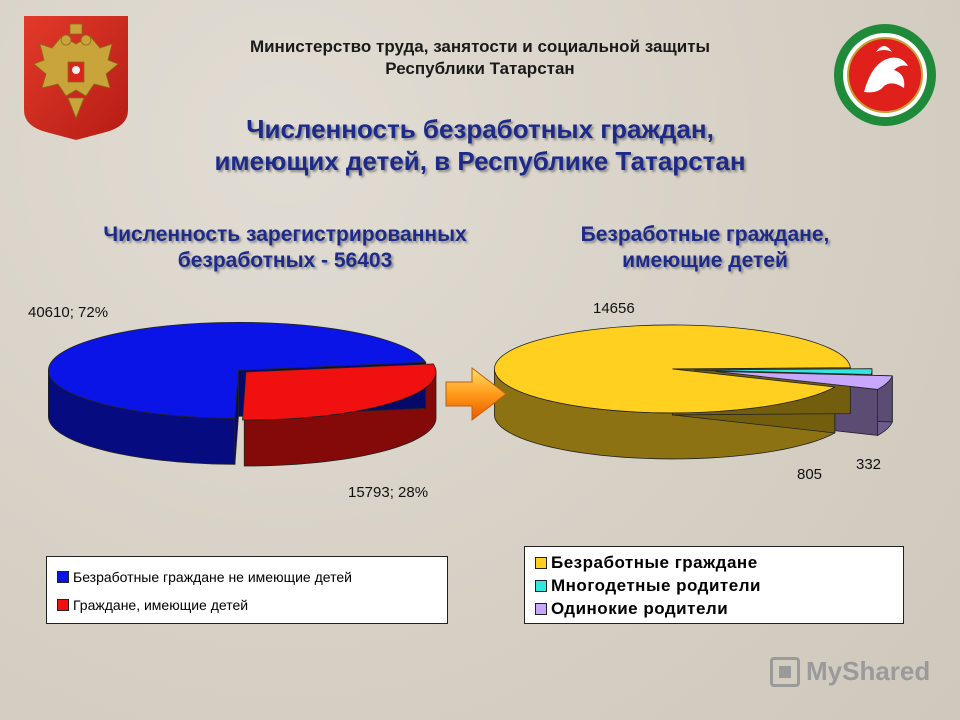 The image size is (960, 720). I want to click on page-title-line1: Численность безработных граждан,, so click(480, 129).